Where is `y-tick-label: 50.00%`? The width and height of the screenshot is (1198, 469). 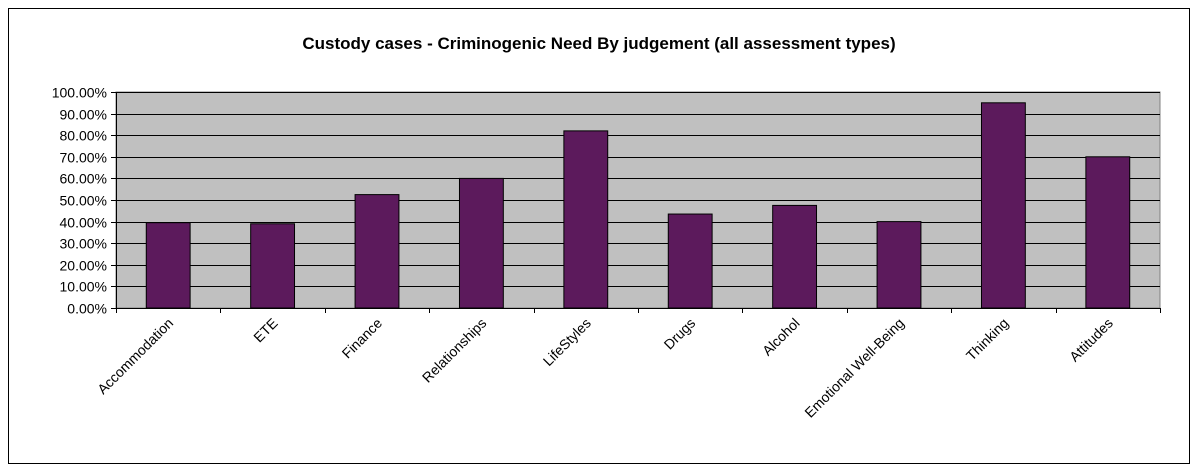 y-tick-label: 50.00% is located at coordinates (83, 201).